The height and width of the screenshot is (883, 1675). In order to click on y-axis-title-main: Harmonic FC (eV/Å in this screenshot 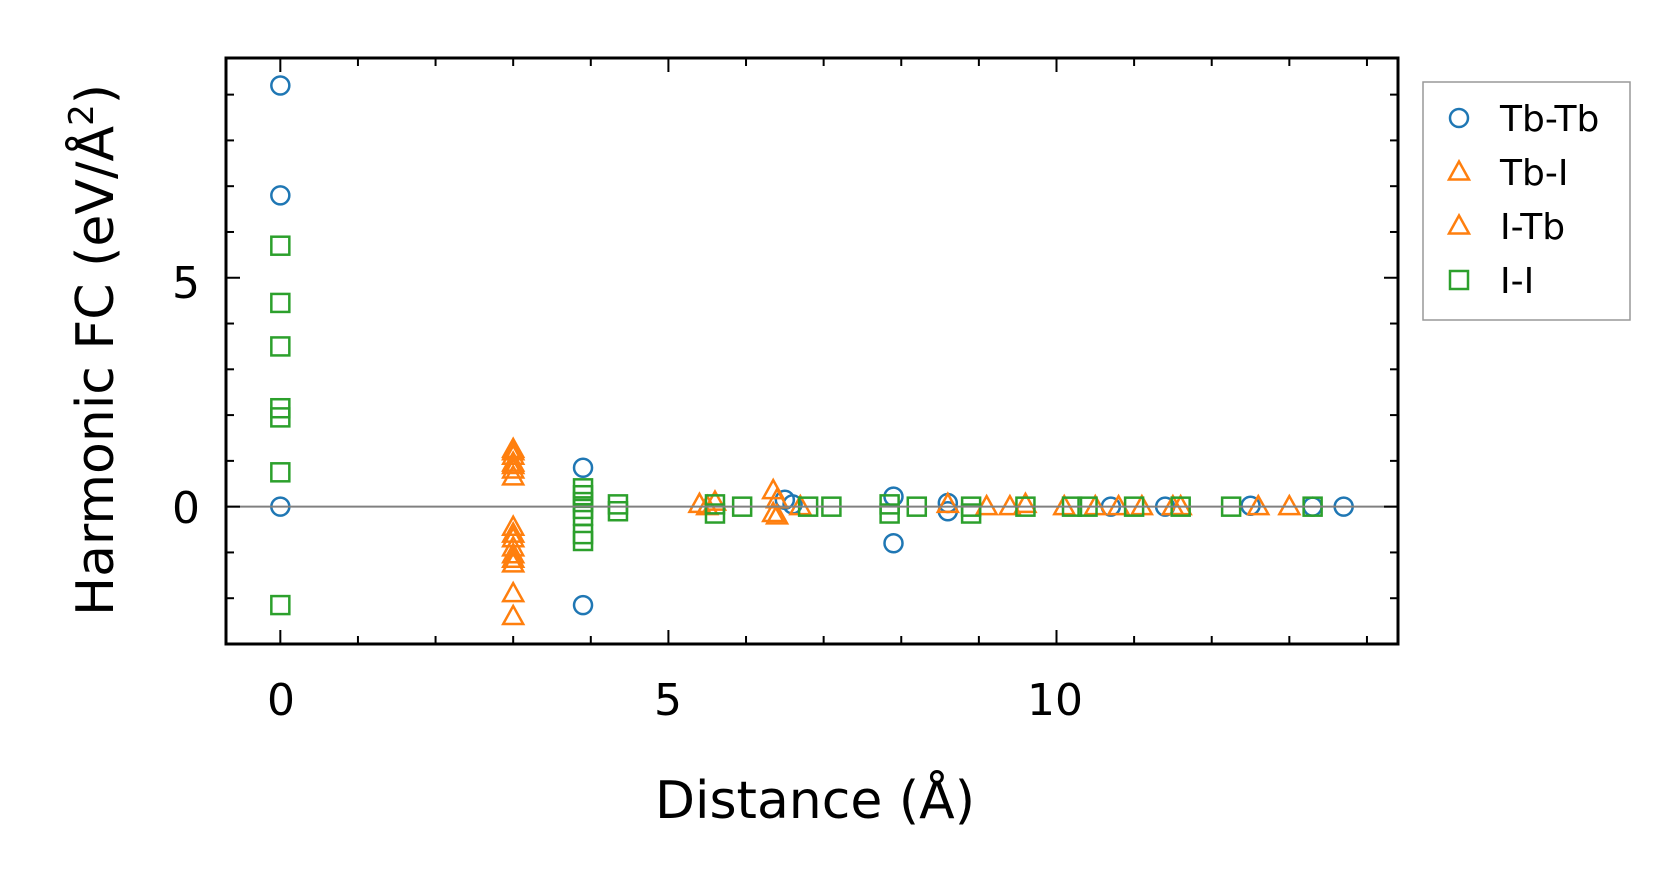, I will do `click(95, 370)`.